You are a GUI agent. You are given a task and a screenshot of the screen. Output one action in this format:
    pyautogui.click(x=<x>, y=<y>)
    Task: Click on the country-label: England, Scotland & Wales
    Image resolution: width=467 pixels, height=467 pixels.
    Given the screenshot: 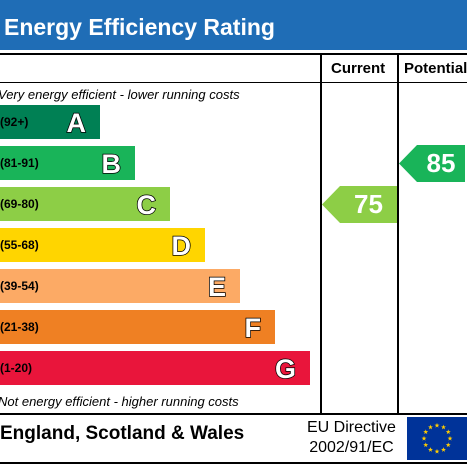 What is the action you would take?
    pyautogui.click(x=122, y=433)
    